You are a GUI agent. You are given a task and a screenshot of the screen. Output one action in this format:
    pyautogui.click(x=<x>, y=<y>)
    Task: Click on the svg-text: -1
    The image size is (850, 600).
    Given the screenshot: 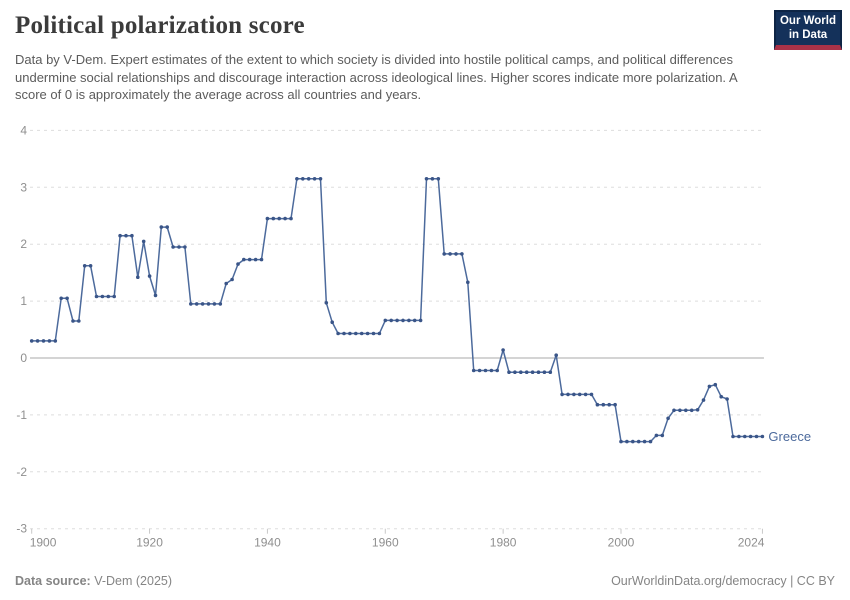 What is the action you would take?
    pyautogui.click(x=21, y=415)
    